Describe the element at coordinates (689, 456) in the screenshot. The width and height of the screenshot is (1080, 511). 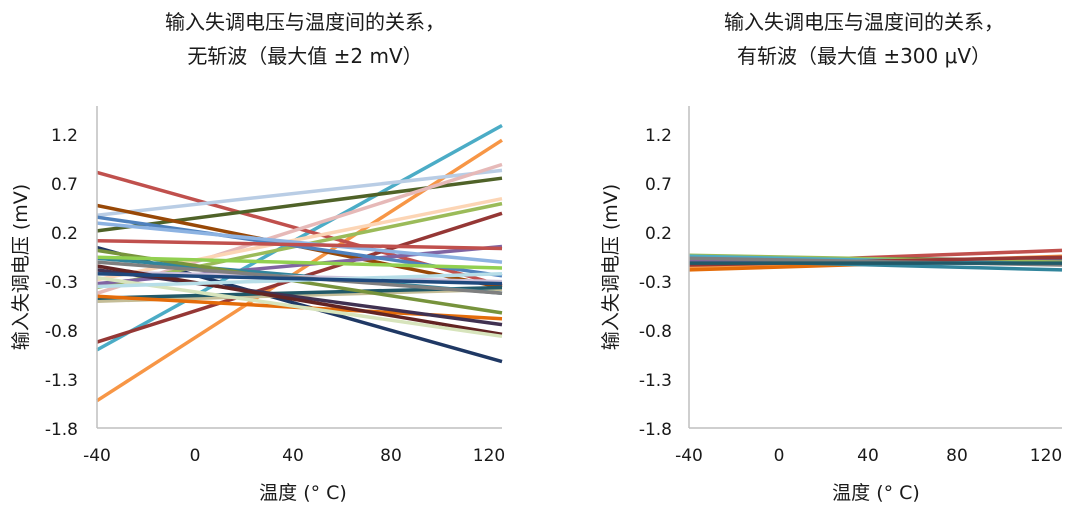
I see `chart-right-xtick-label: -40` at that location.